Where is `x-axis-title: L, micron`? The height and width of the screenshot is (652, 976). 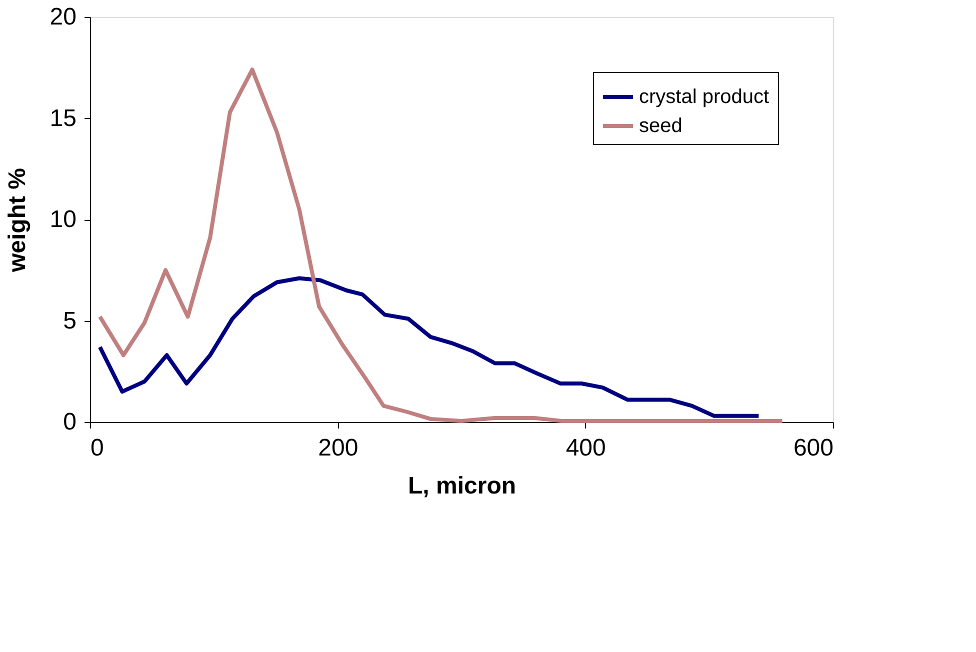
x-axis-title: L, micron is located at coordinates (462, 486).